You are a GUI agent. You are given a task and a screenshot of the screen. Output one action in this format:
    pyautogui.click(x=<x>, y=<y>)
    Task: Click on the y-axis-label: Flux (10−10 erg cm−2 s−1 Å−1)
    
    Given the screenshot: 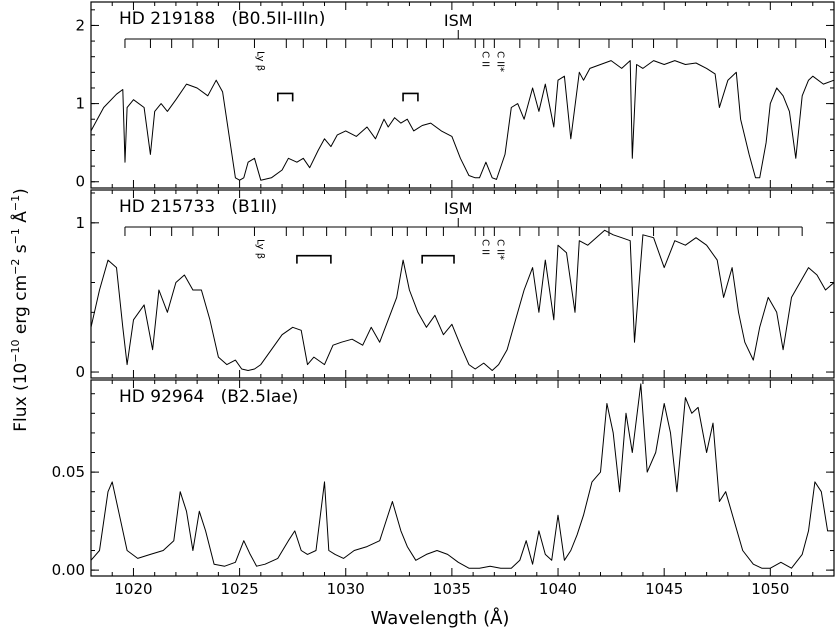 What is the action you would take?
    pyautogui.click(x=20, y=310)
    